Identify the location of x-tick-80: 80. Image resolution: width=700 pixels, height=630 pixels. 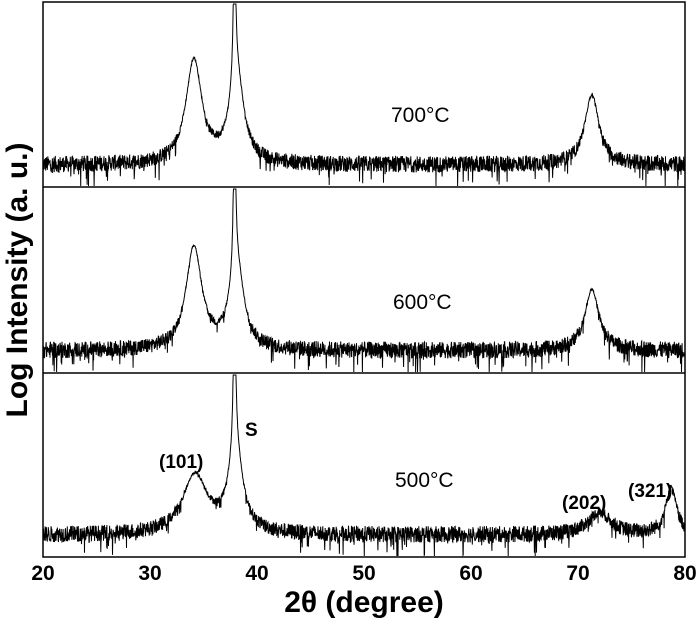
(685, 573).